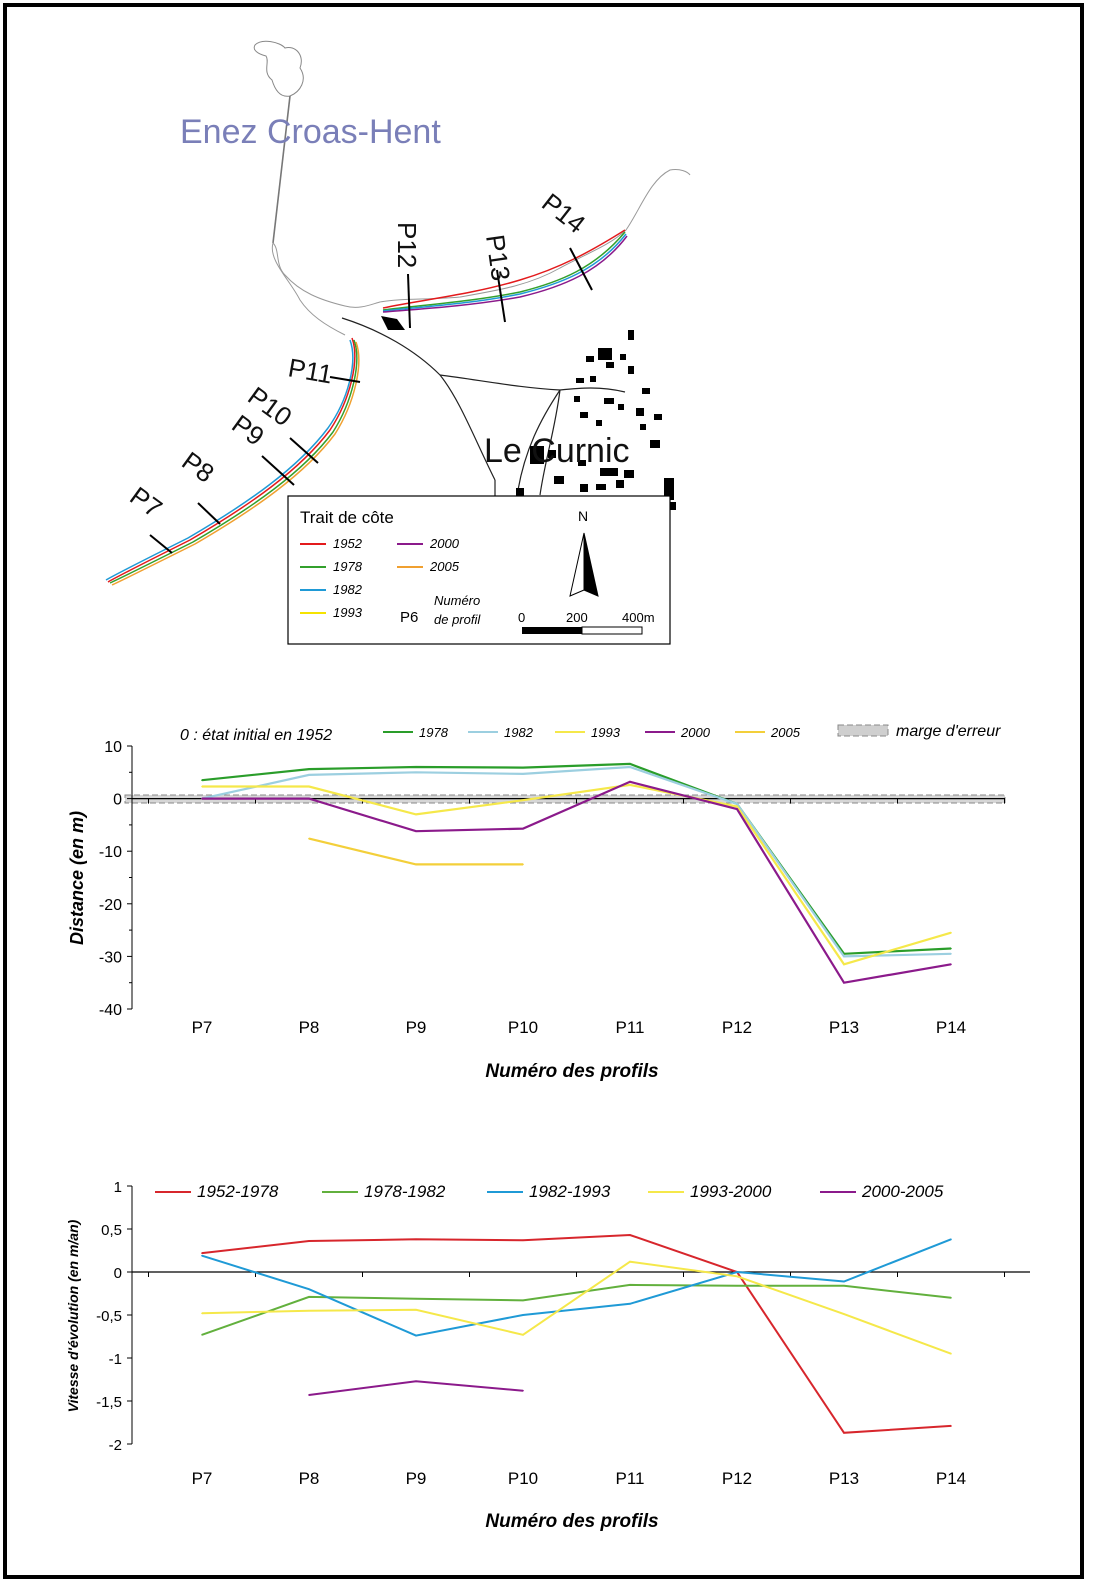 Image resolution: width=1093 pixels, height=1587 pixels. What do you see at coordinates (278, 470) in the screenshot?
I see `profile-line-p9` at bounding box center [278, 470].